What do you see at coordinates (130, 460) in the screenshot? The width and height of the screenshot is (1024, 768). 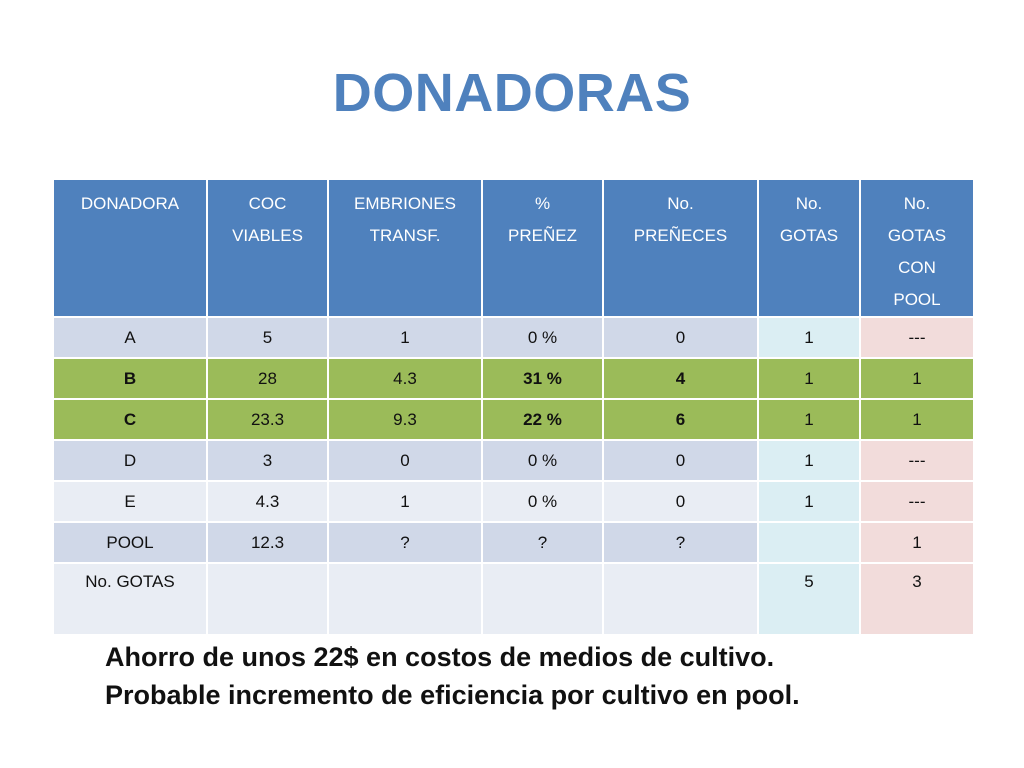 I see `table-cell: D` at bounding box center [130, 460].